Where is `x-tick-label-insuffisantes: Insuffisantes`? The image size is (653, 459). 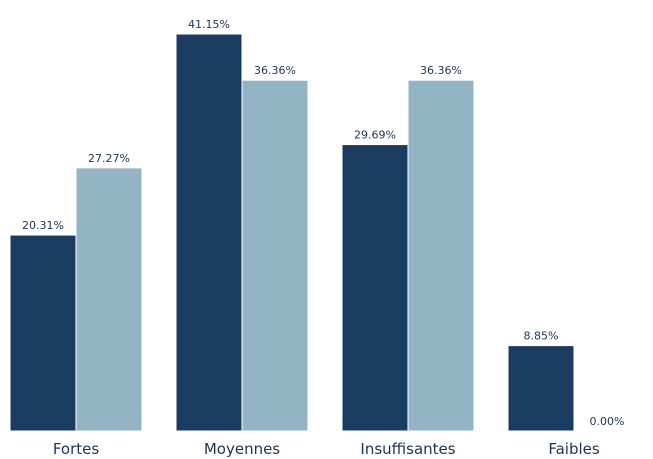 x-tick-label-insuffisantes: Insuffisantes is located at coordinates (407, 449).